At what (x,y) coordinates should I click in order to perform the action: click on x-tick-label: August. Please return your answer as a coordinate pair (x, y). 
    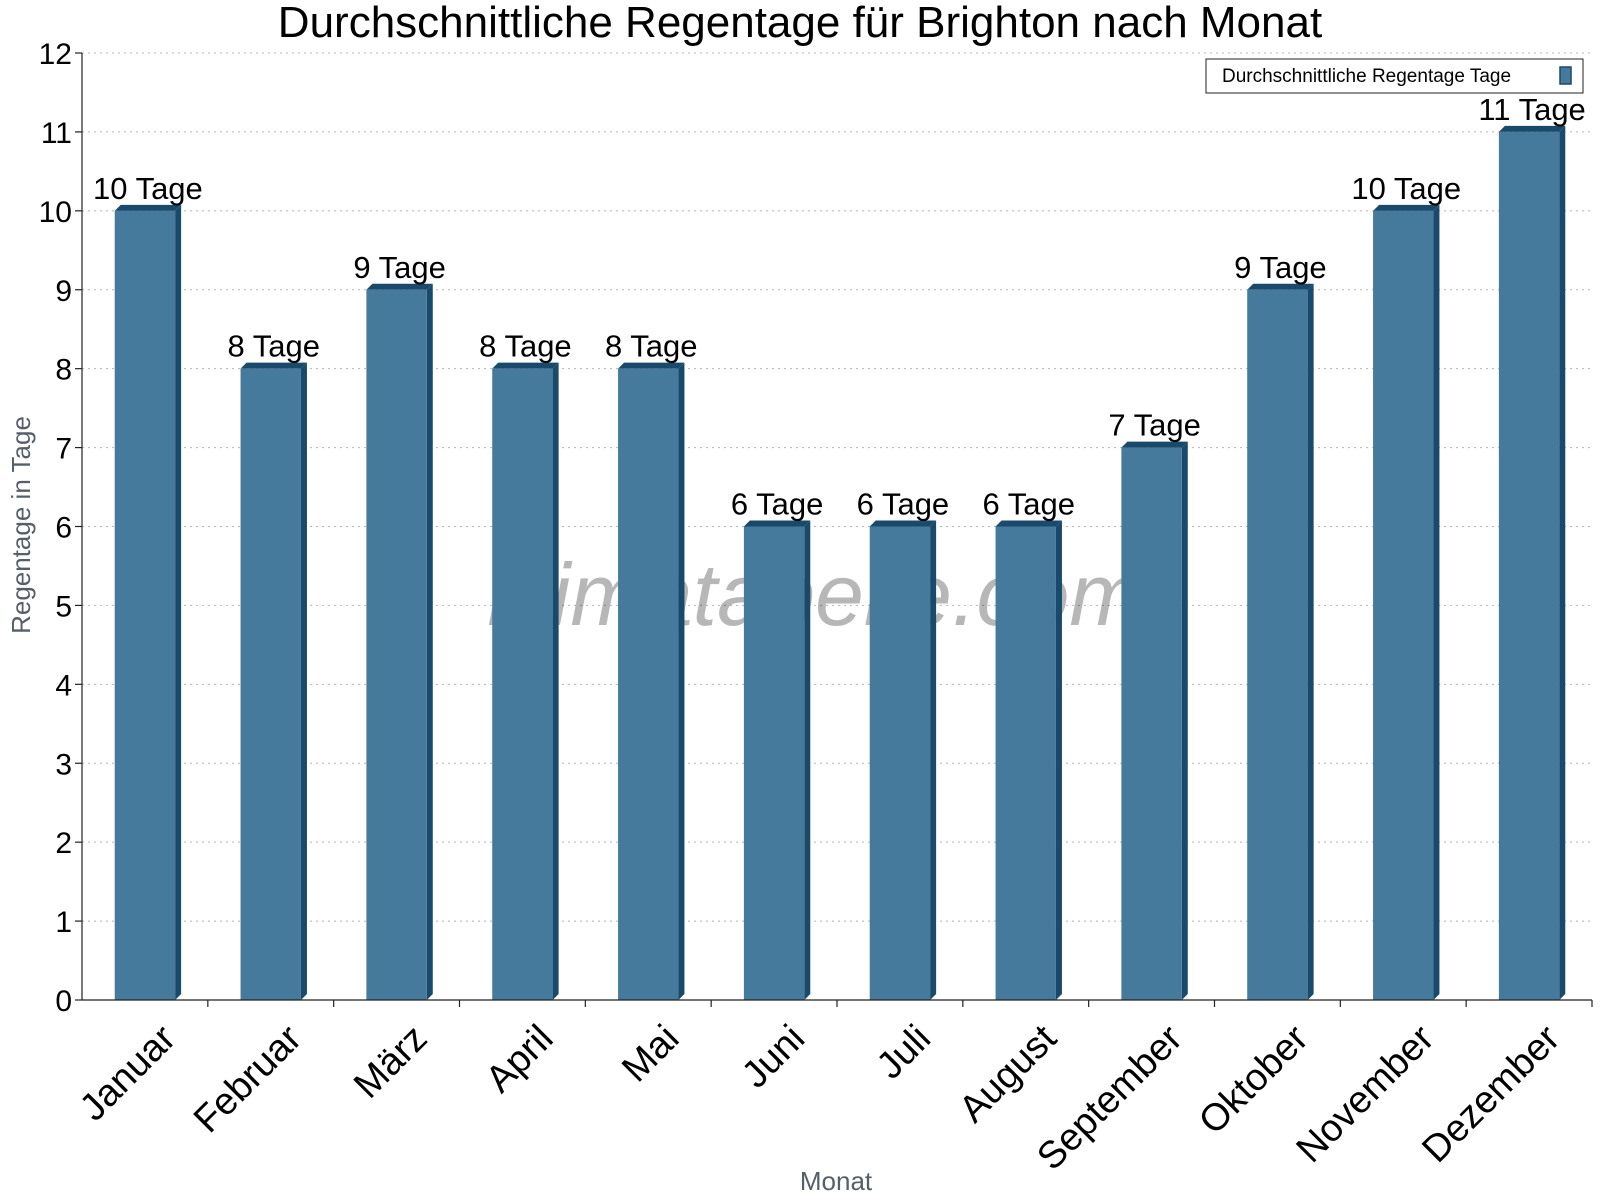
    Looking at the image, I should click on (1008, 1074).